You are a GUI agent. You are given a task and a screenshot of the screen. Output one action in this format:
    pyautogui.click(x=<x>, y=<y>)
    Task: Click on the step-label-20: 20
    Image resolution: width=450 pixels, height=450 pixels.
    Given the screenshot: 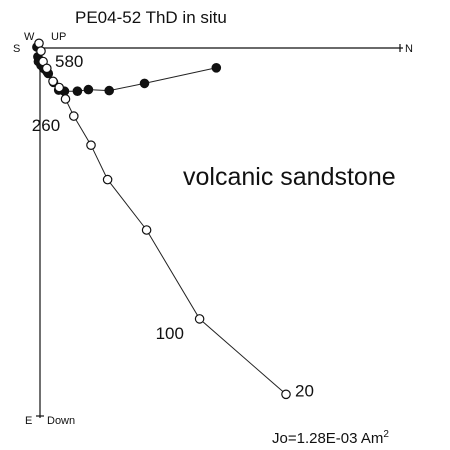 What is the action you would take?
    pyautogui.click(x=304, y=390)
    